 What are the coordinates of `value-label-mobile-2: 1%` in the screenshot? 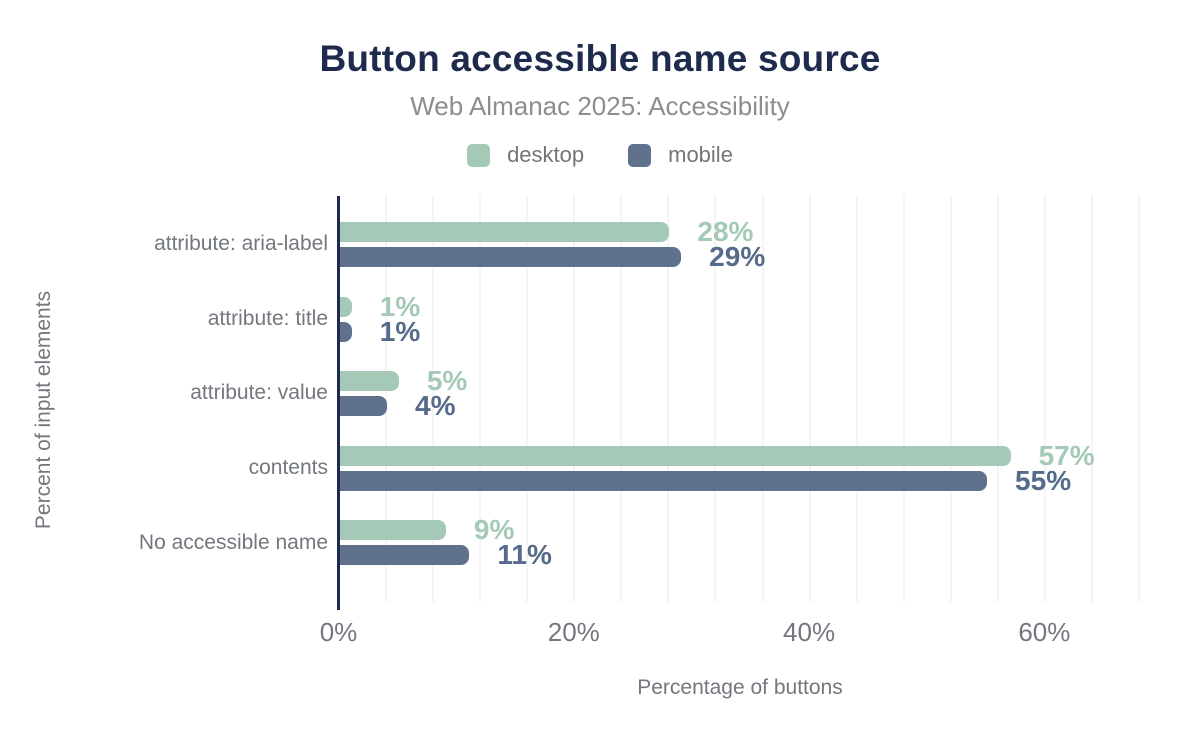 It's located at (400, 331).